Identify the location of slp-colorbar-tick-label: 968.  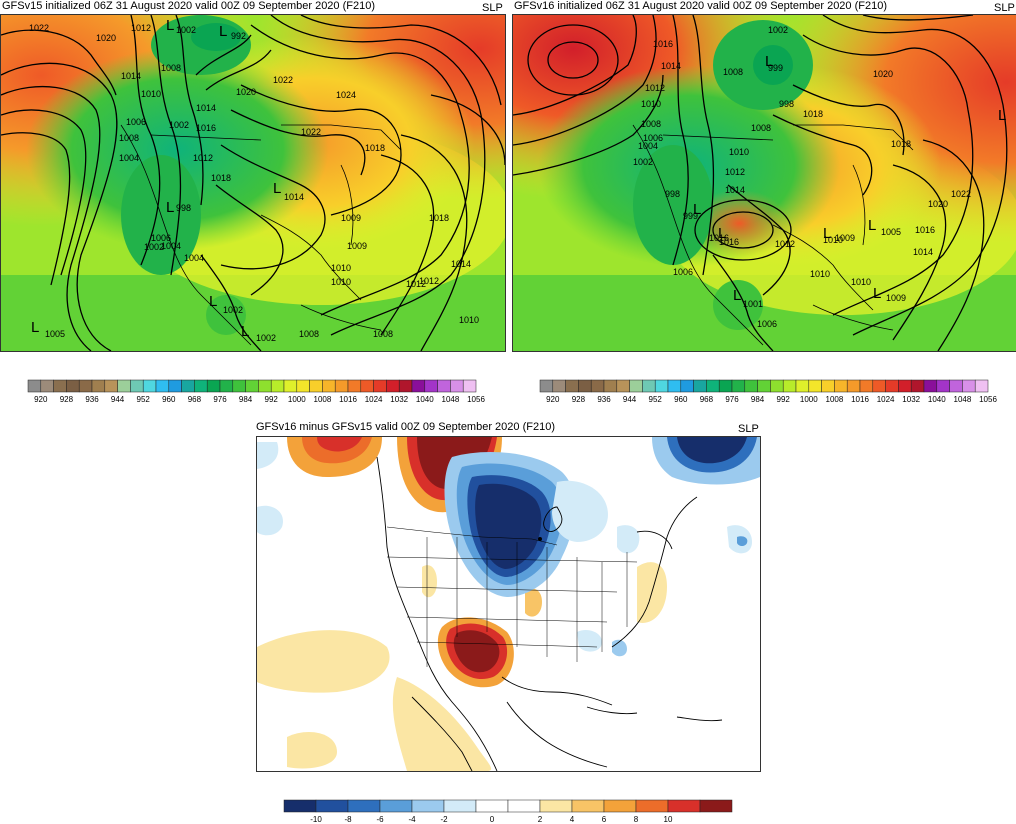
(195, 399).